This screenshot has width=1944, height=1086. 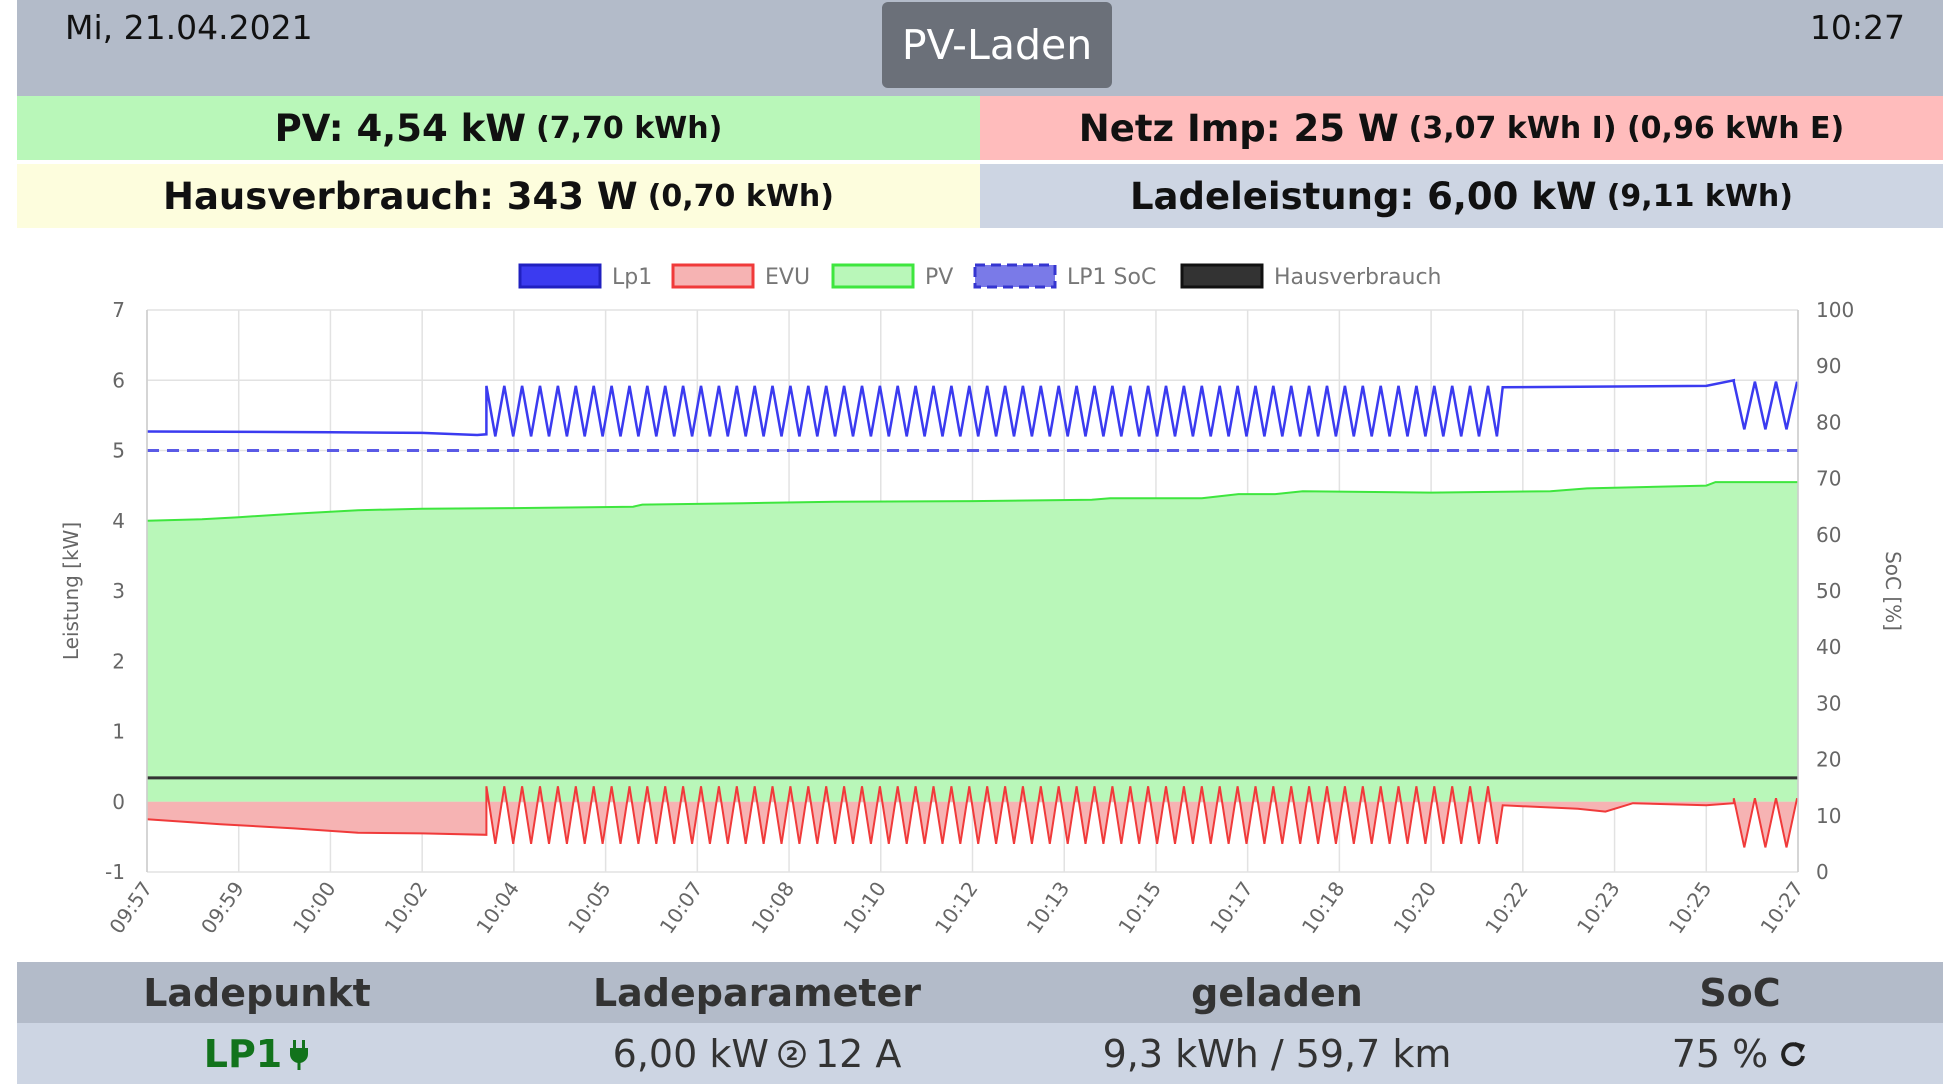 I want to click on grid-power: Netz Imp: 25 W, so click(x=1238, y=128).